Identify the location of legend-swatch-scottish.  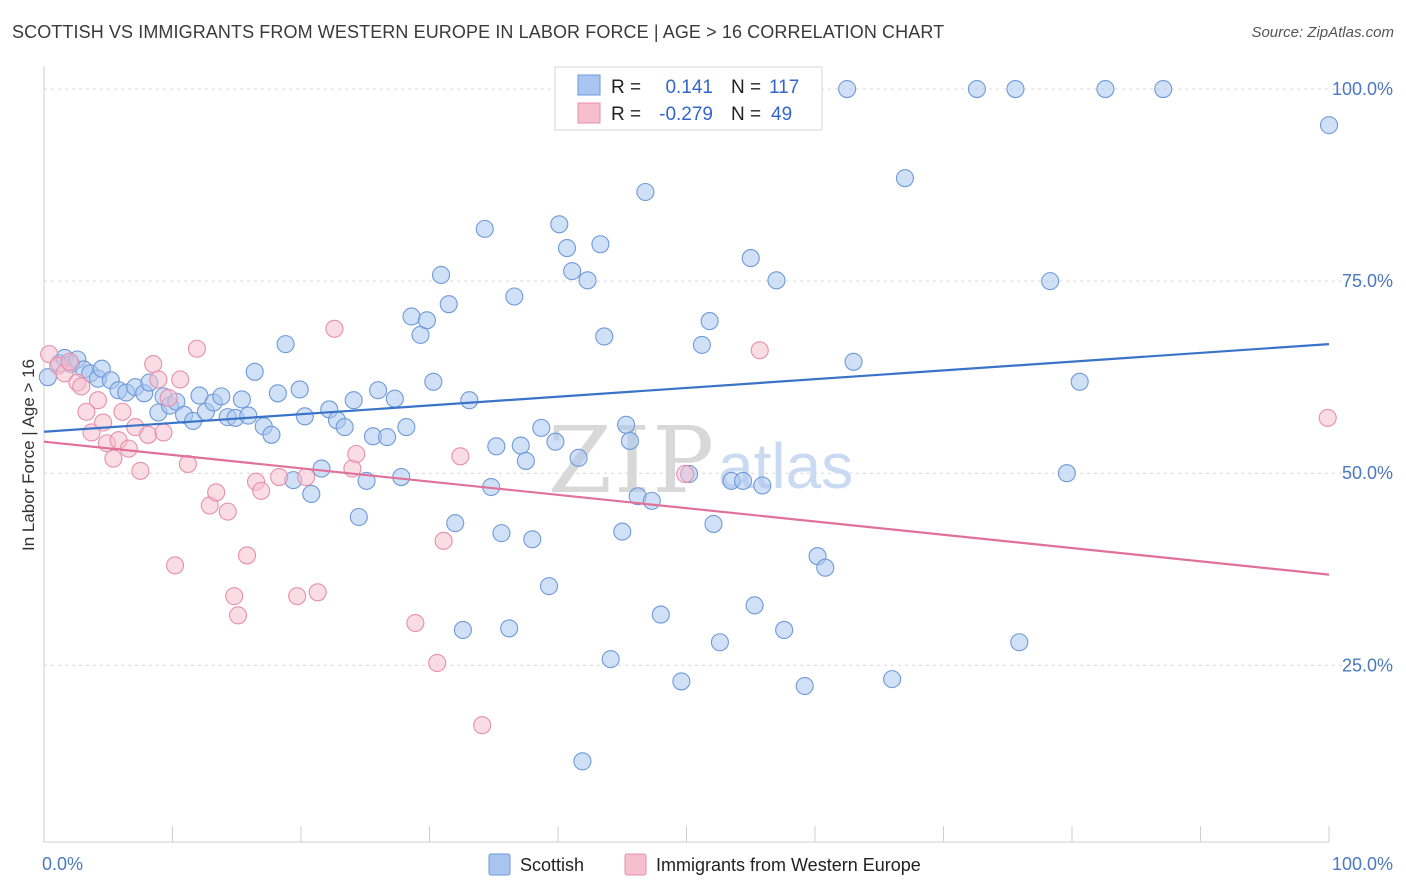
(499, 864).